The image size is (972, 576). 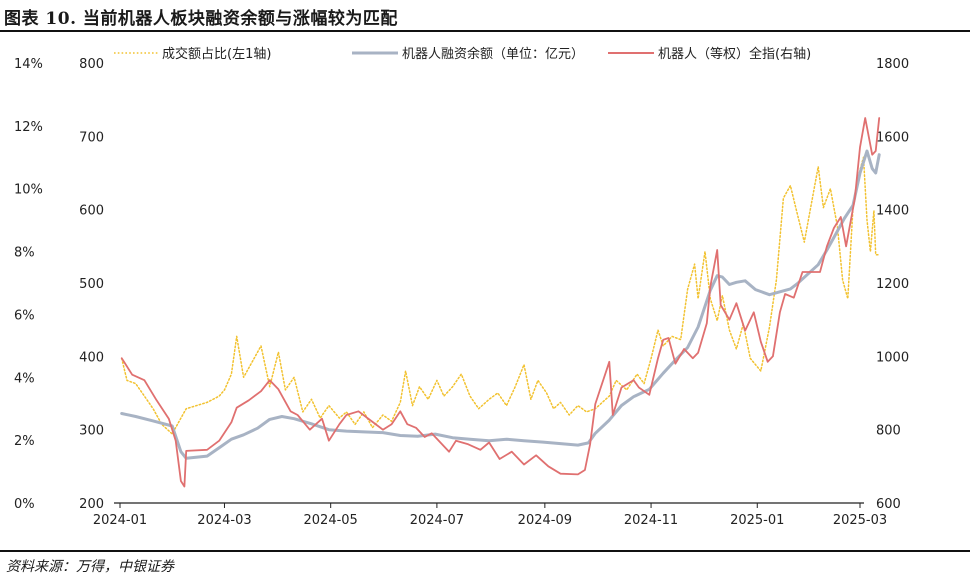 What do you see at coordinates (892, 284) in the screenshot?
I see `right-tick-label: 1200` at bounding box center [892, 284].